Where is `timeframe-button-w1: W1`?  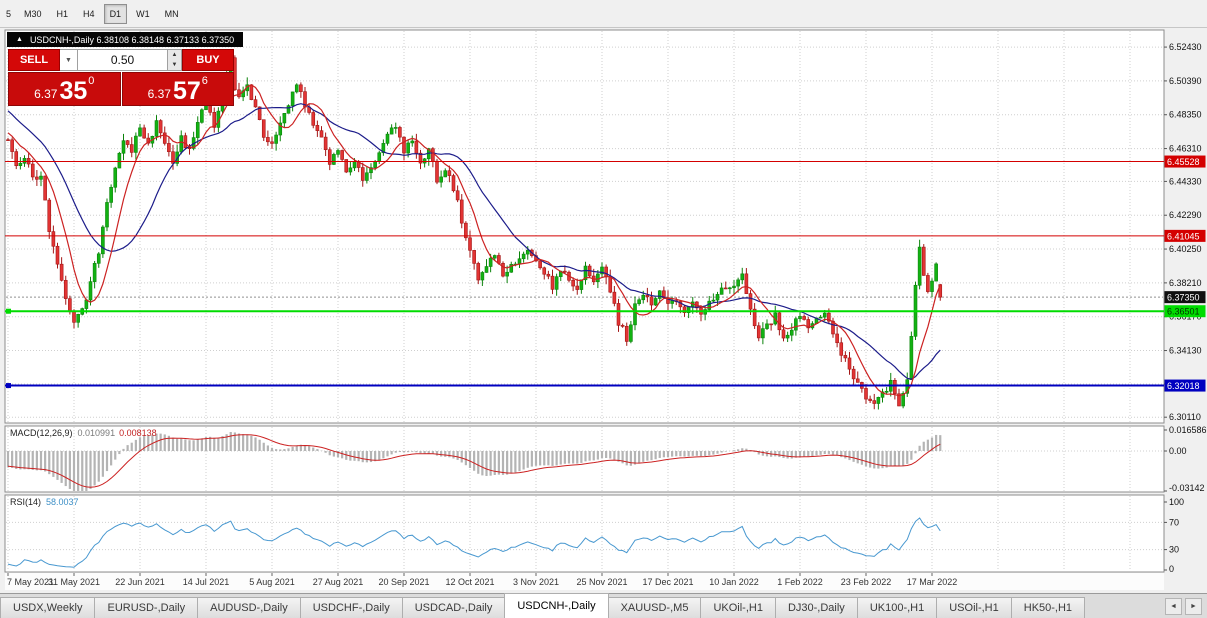 timeframe-button-w1: W1 is located at coordinates (143, 13).